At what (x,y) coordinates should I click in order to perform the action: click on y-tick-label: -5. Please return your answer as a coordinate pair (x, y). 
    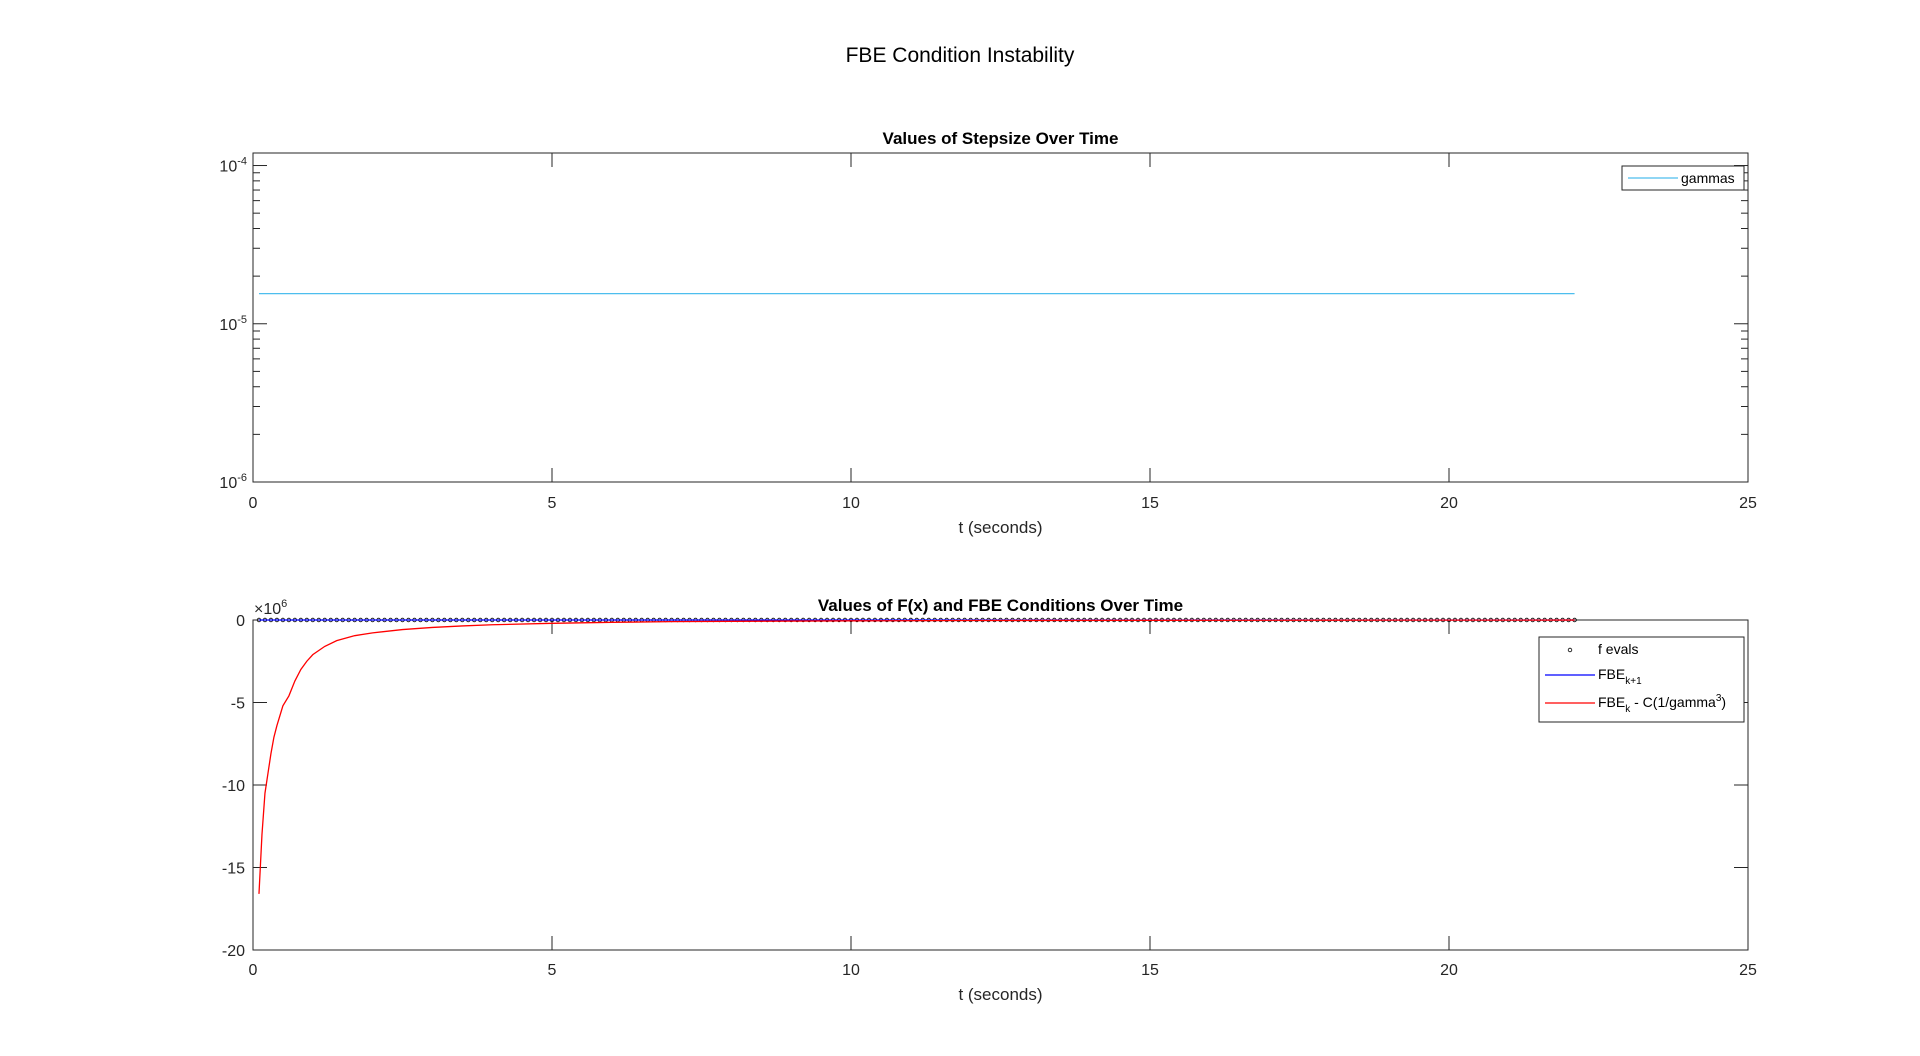
    Looking at the image, I should click on (238, 704).